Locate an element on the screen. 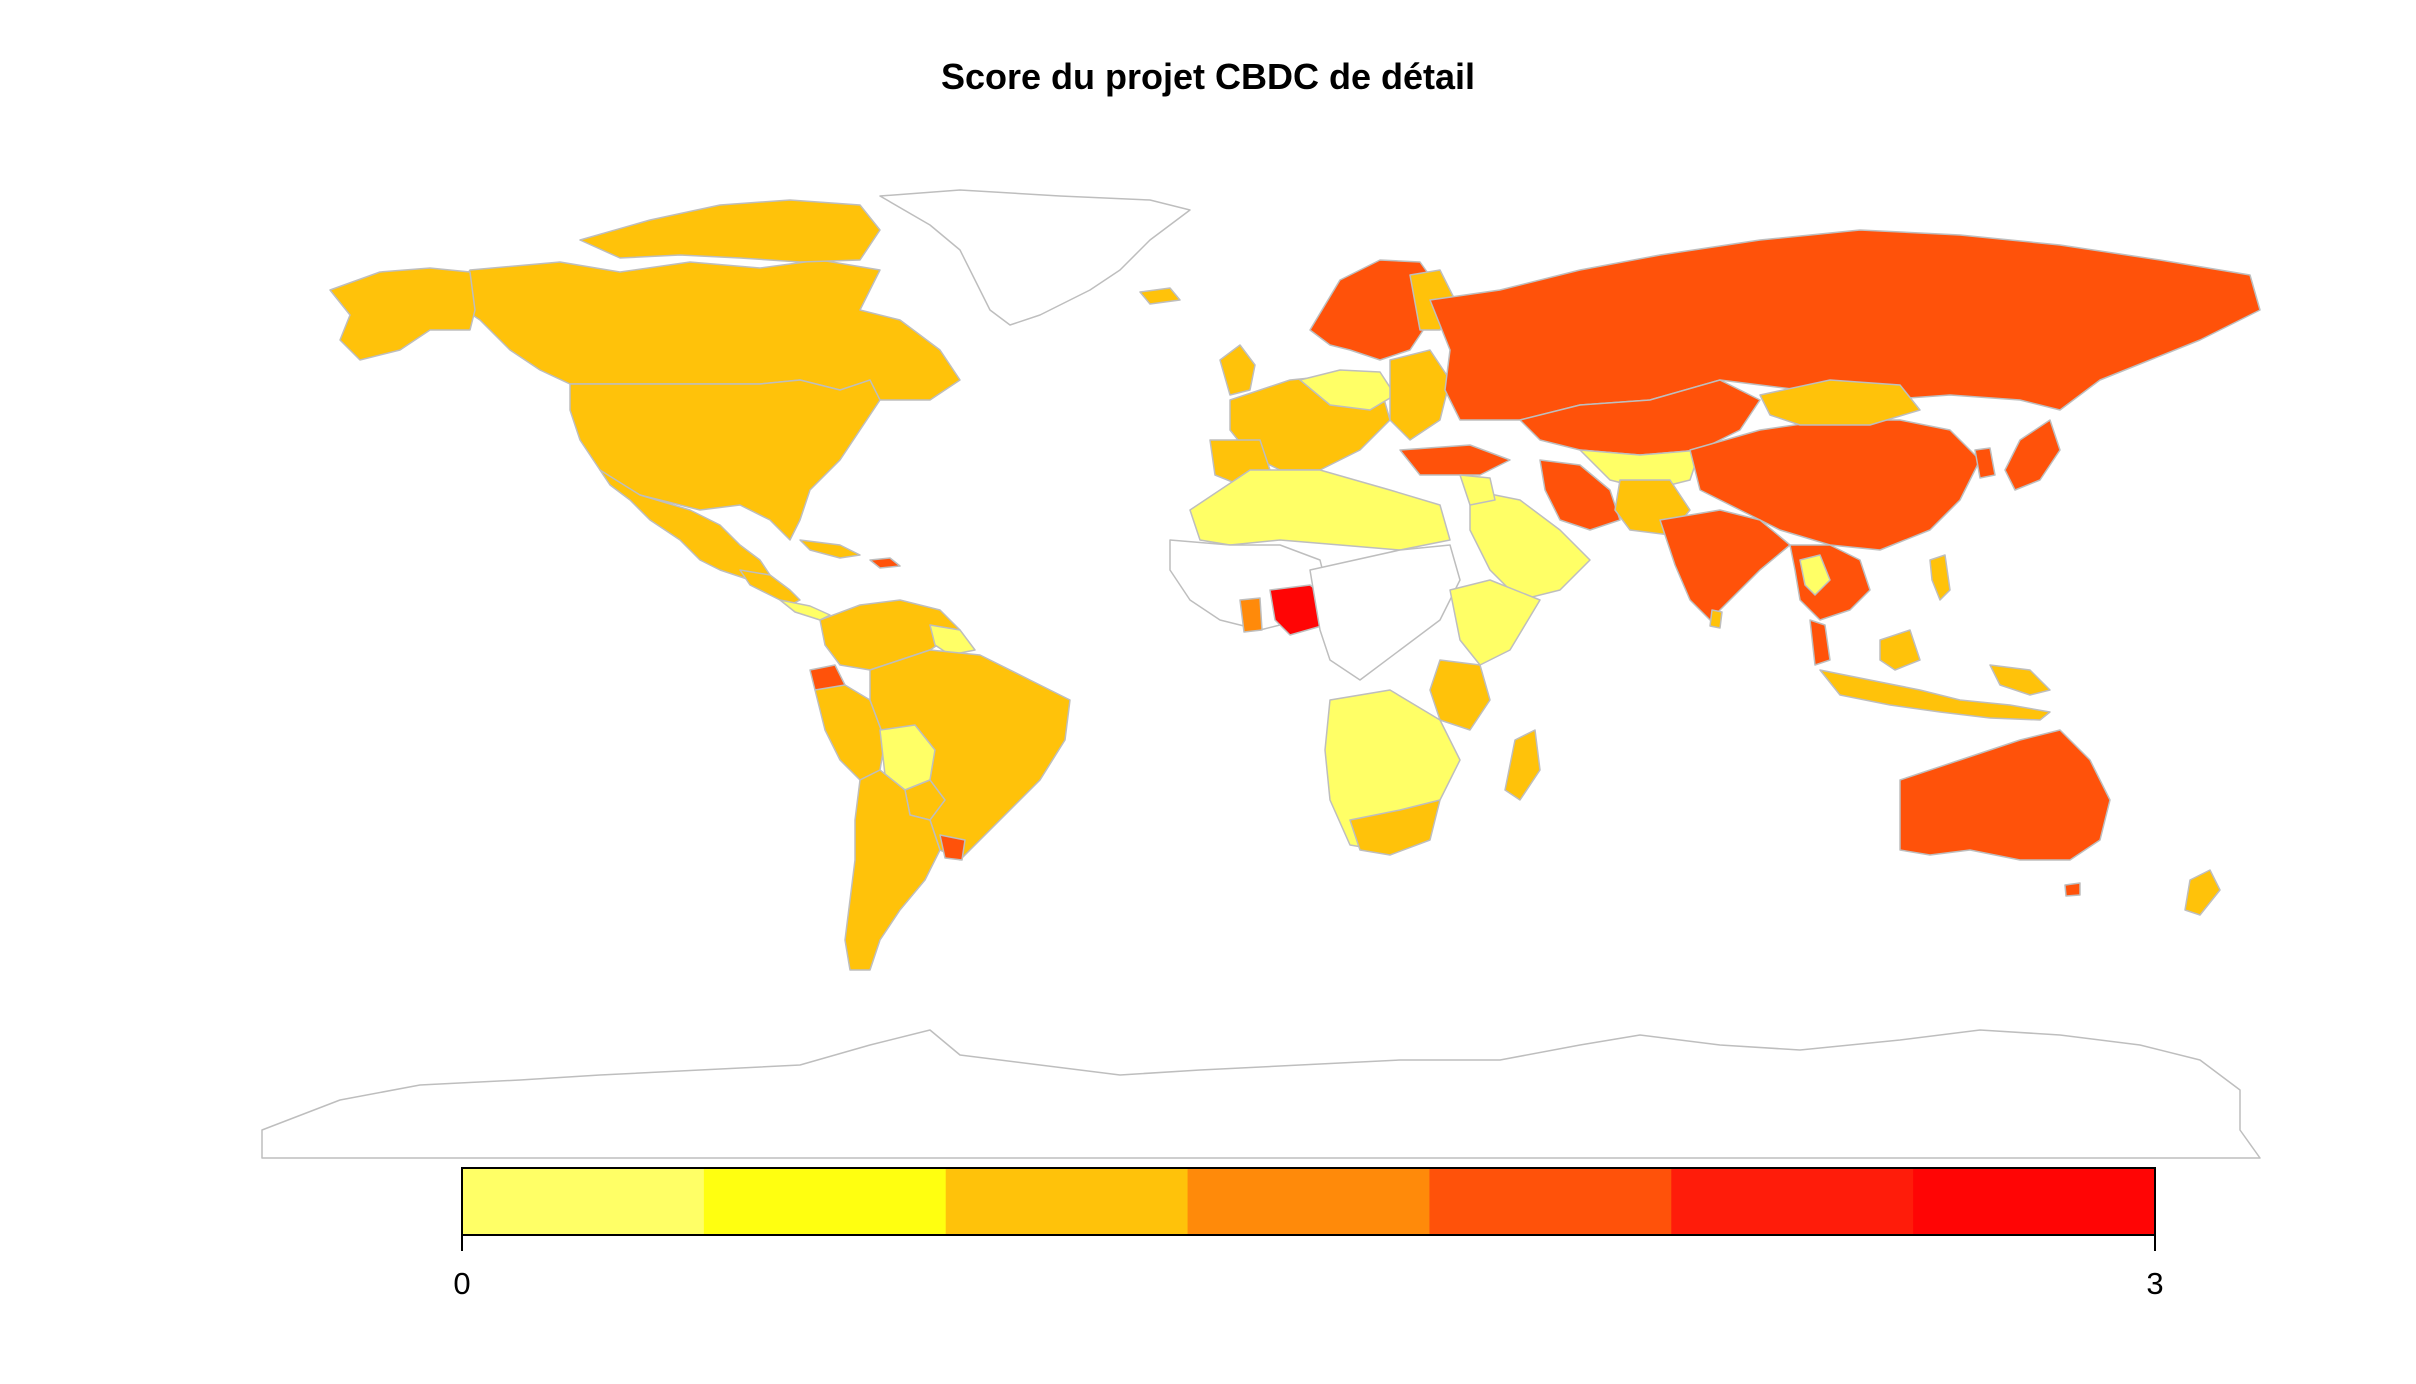 Image resolution: width=2416 pixels, height=1384 pixels. map-title: Score du projet CBDC de détail is located at coordinates (1208, 76).